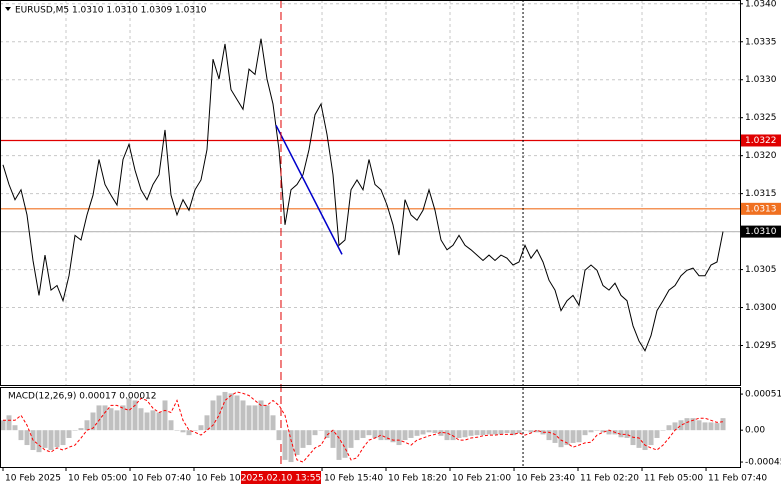 The width and height of the screenshot is (781, 489). What do you see at coordinates (673, 479) in the screenshot?
I see `x-tick-label: 11 Feb 05:00` at bounding box center [673, 479].